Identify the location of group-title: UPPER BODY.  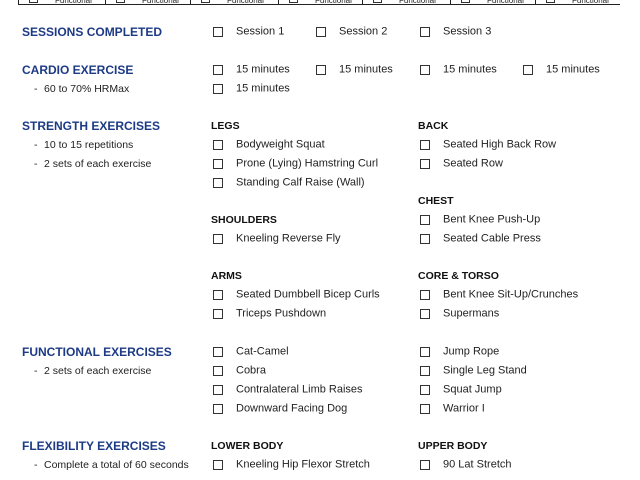
(453, 445).